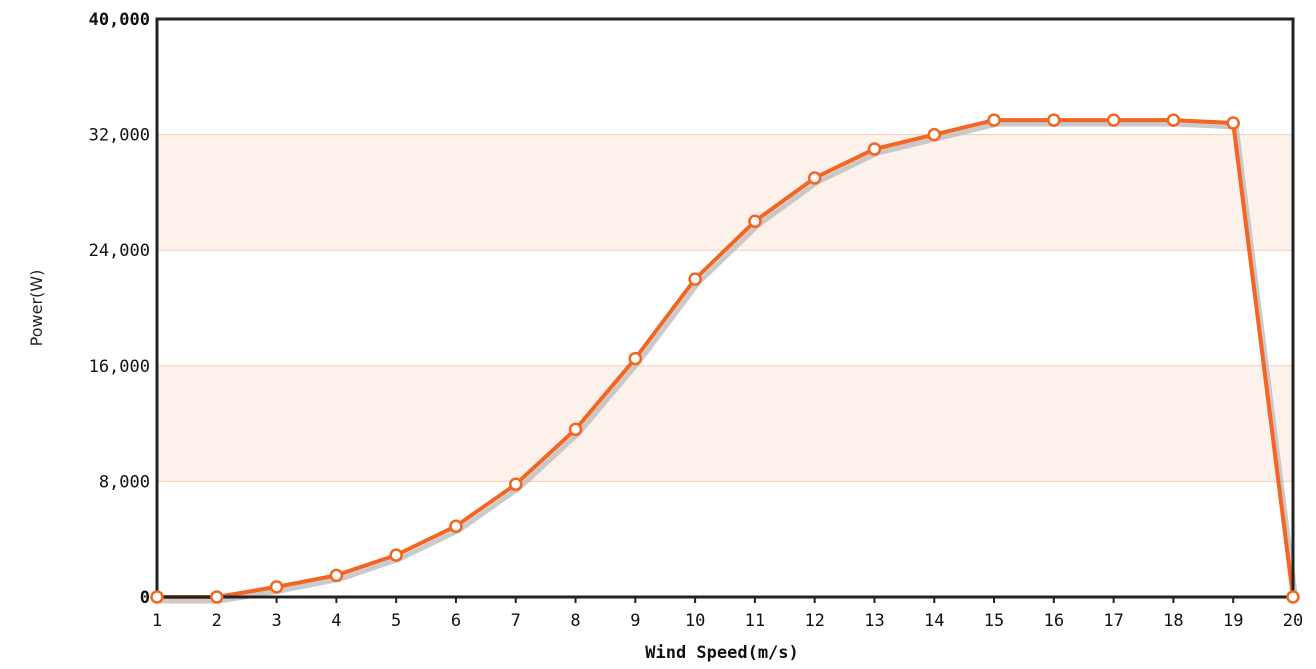 The width and height of the screenshot is (1316, 669). I want to click on y-tick-label: 24,000, so click(119, 251).